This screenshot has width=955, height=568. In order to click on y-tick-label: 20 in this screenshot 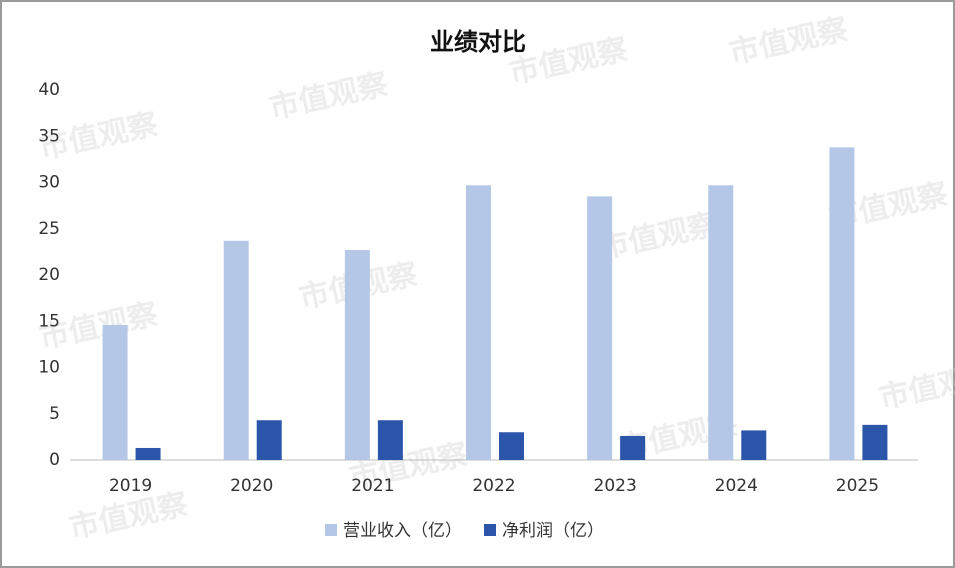, I will do `click(49, 275)`.